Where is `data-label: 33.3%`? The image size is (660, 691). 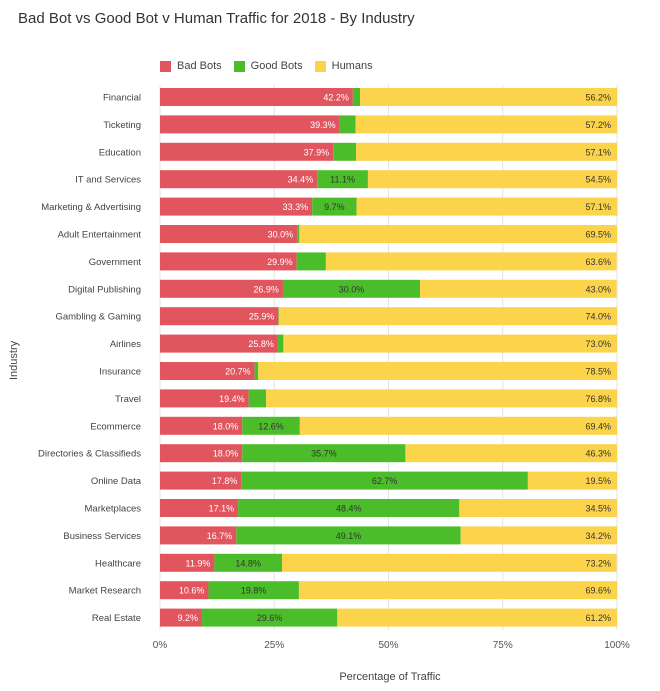 data-label: 33.3% is located at coordinates (296, 207).